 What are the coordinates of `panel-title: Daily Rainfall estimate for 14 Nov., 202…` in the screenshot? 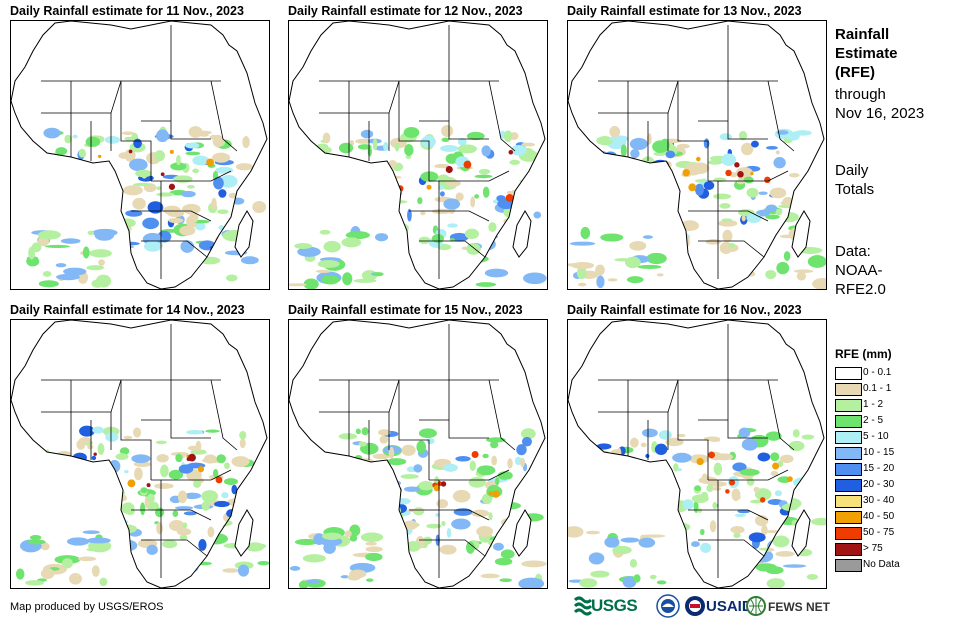 It's located at (127, 310).